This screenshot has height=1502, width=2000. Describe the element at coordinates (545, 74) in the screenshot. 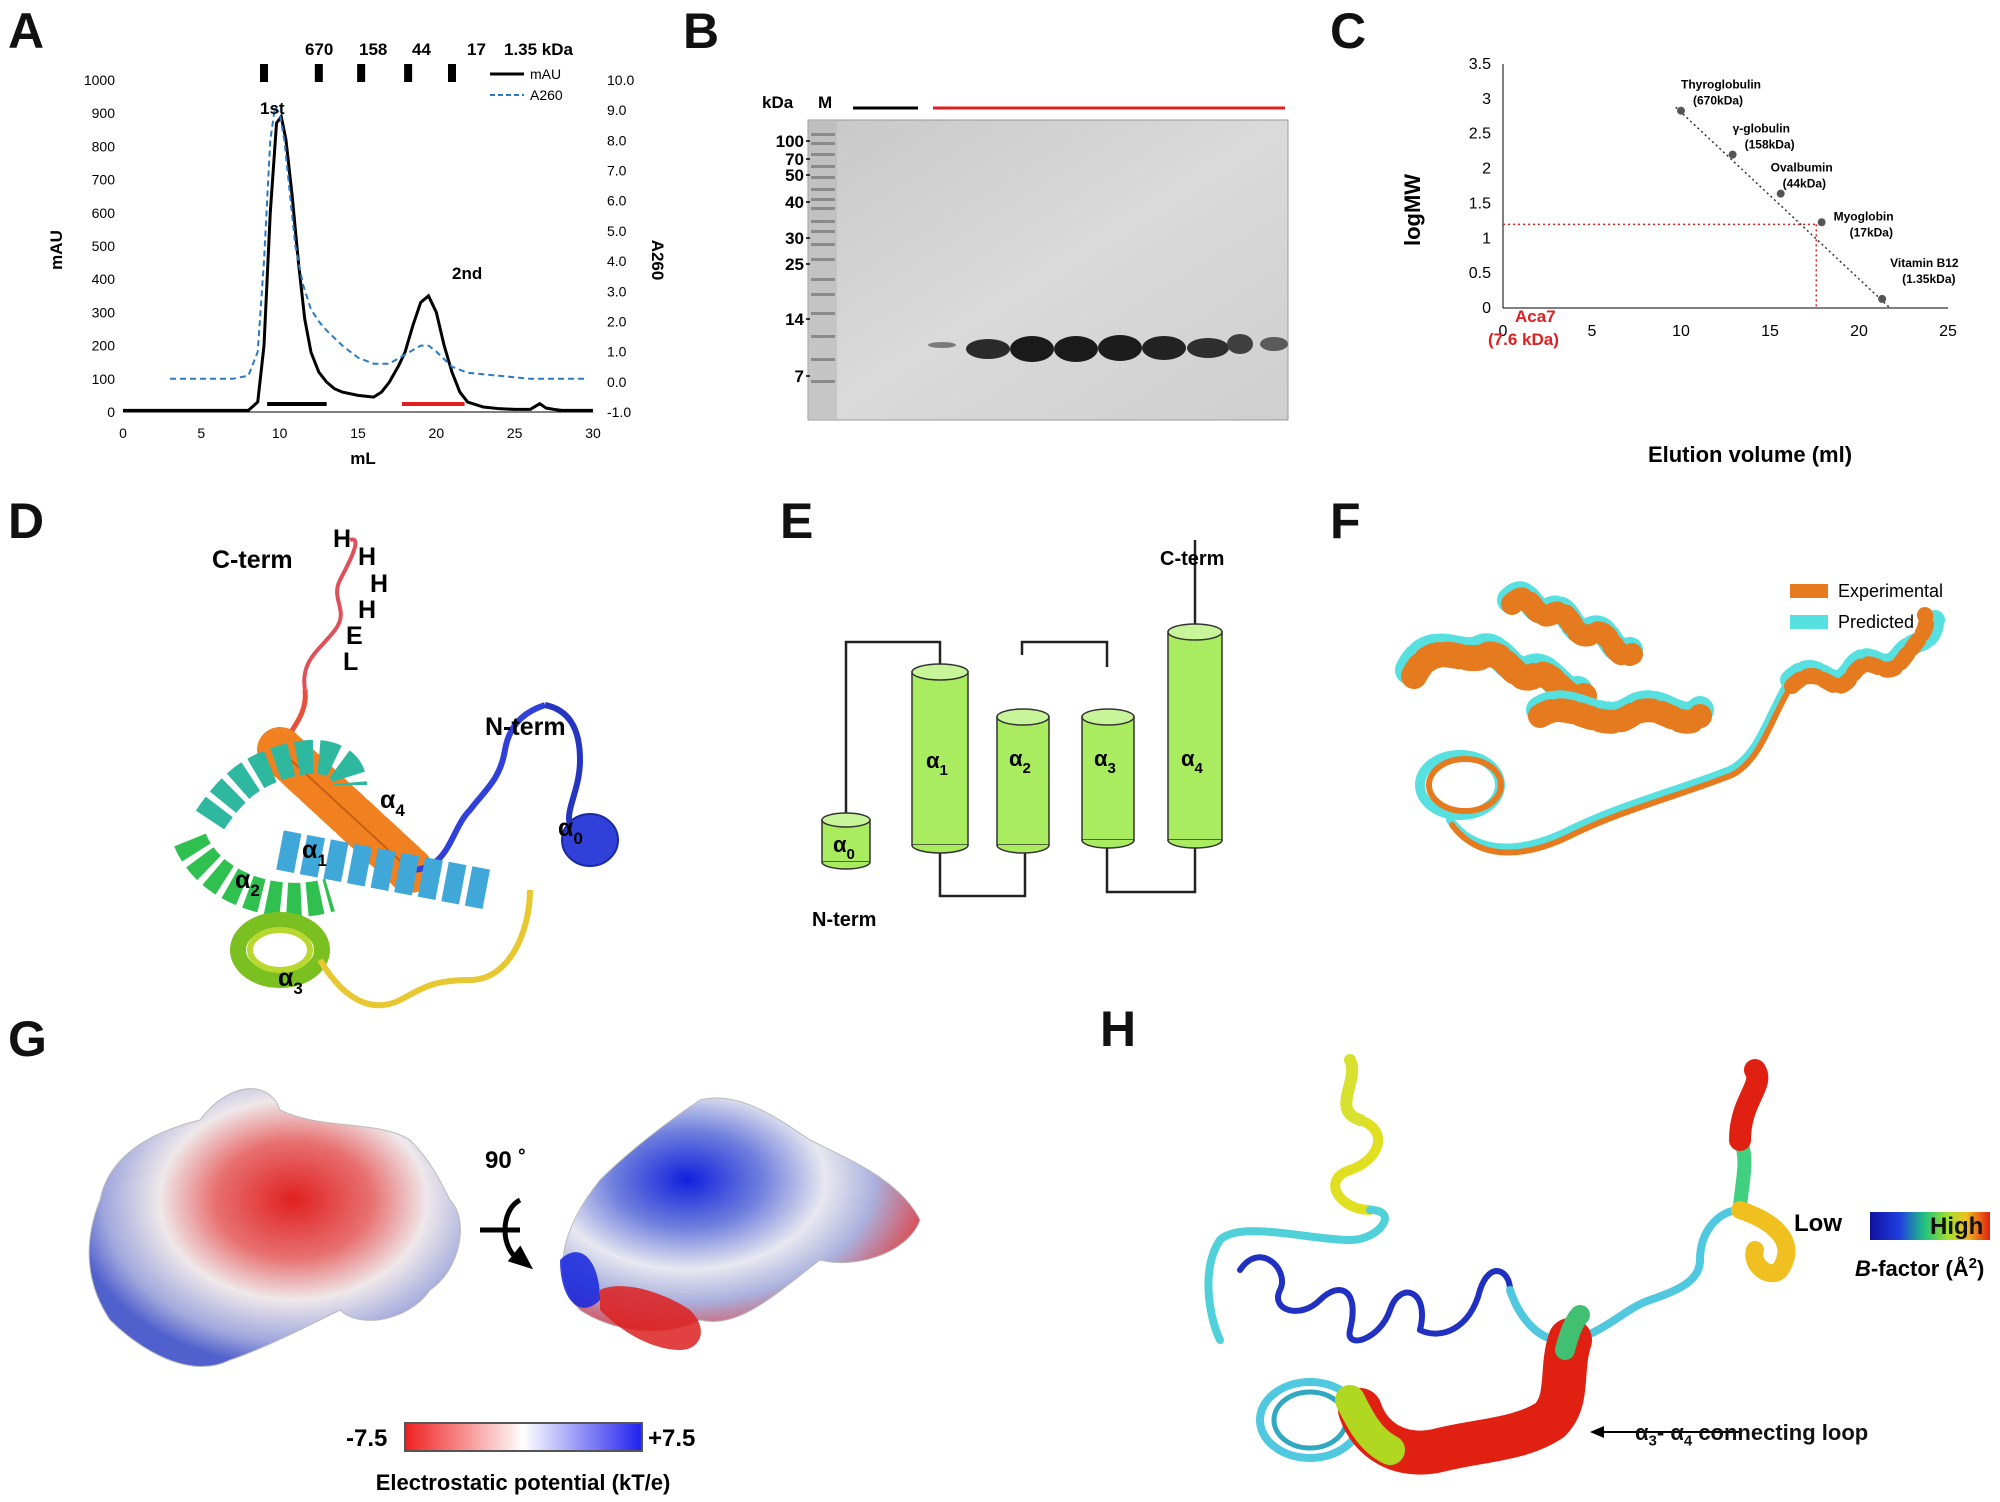

I see `legend-label-mau: mAU` at that location.